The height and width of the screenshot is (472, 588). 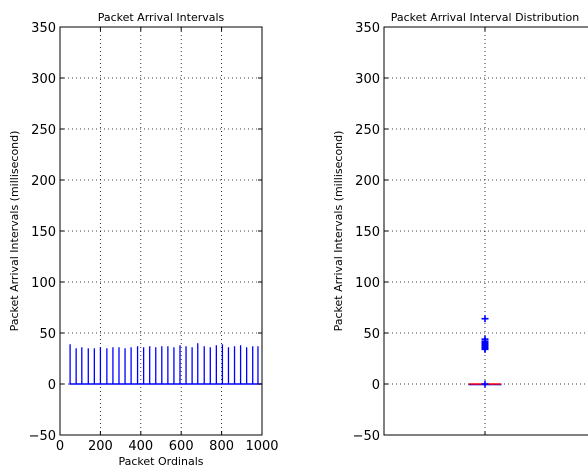 What do you see at coordinates (43, 130) in the screenshot?
I see `left-y-tick-label: 250` at bounding box center [43, 130].